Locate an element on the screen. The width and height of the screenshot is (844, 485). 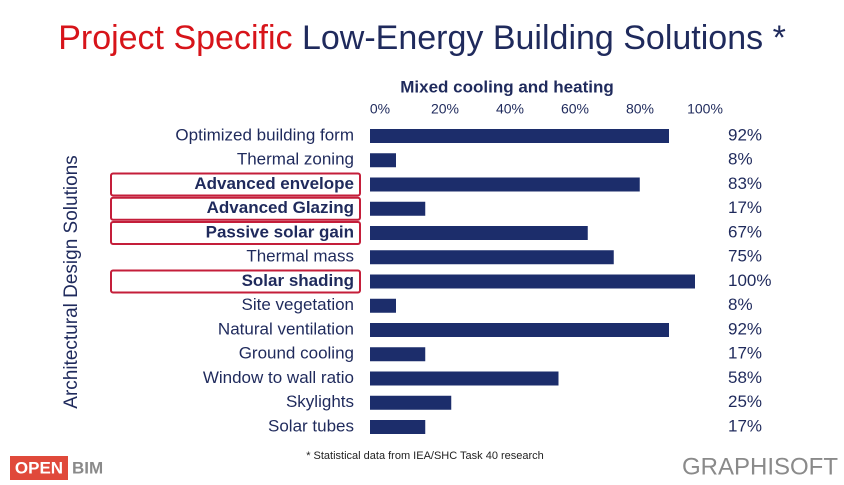
y-tick-label: Optimized building form is located at coordinates (264, 134).